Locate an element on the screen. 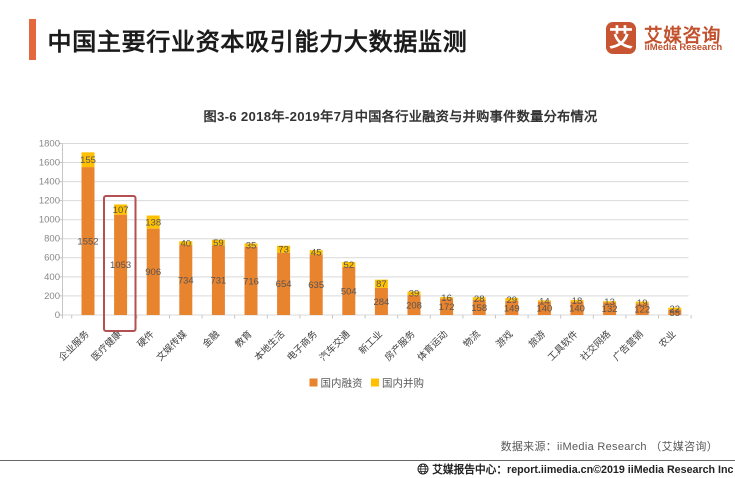 This screenshot has width=735, height=478. svg-text: 广告营销 is located at coordinates (628, 346).